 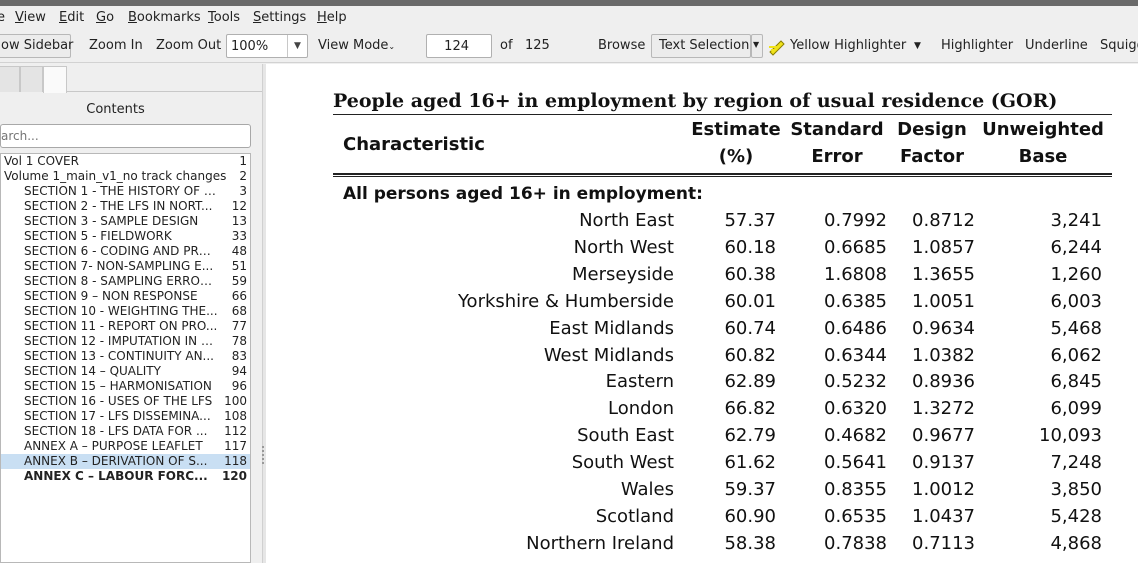 What do you see at coordinates (224, 17) in the screenshot?
I see `menu-tools: Tools` at bounding box center [224, 17].